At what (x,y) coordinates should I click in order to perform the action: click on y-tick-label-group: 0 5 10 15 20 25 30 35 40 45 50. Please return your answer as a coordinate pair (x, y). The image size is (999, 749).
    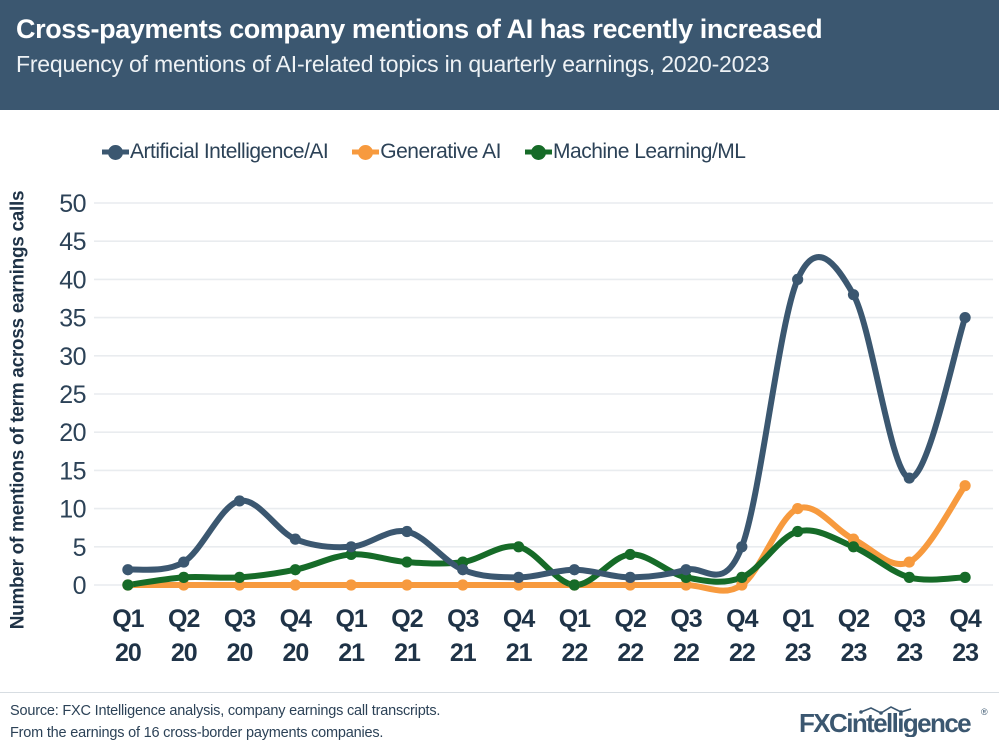
    Looking at the image, I should click on (72, 395).